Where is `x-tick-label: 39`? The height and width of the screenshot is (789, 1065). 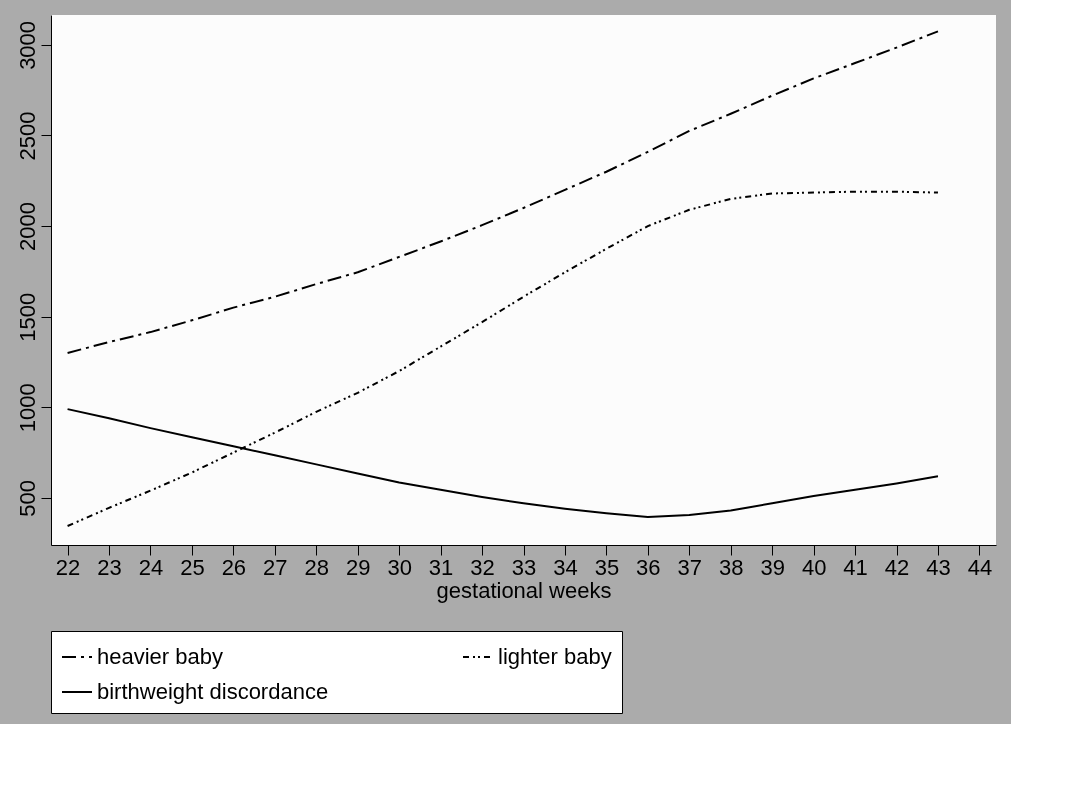
x-tick-label: 39 is located at coordinates (772, 567).